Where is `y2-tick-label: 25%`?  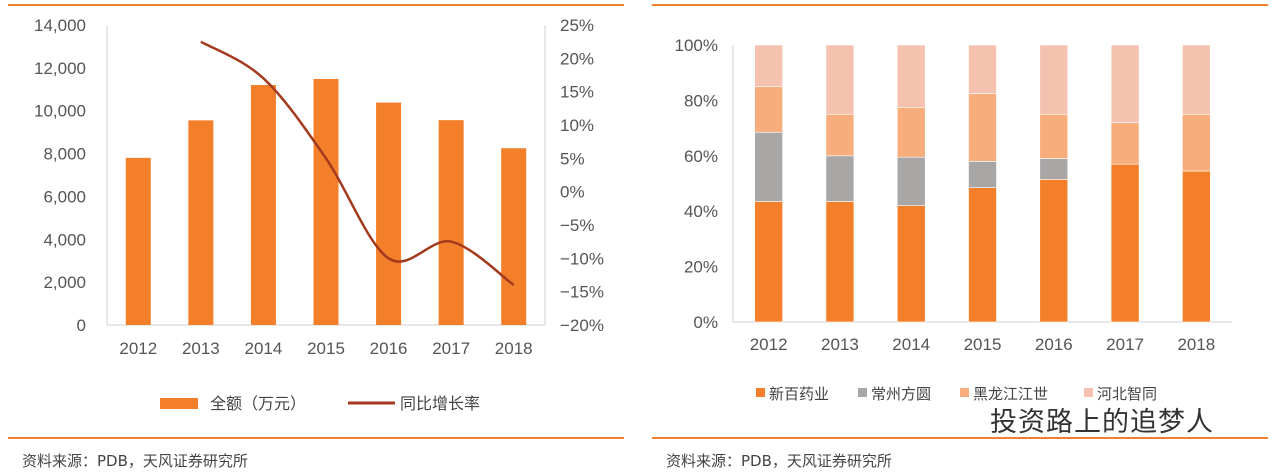 y2-tick-label: 25% is located at coordinates (577, 25).